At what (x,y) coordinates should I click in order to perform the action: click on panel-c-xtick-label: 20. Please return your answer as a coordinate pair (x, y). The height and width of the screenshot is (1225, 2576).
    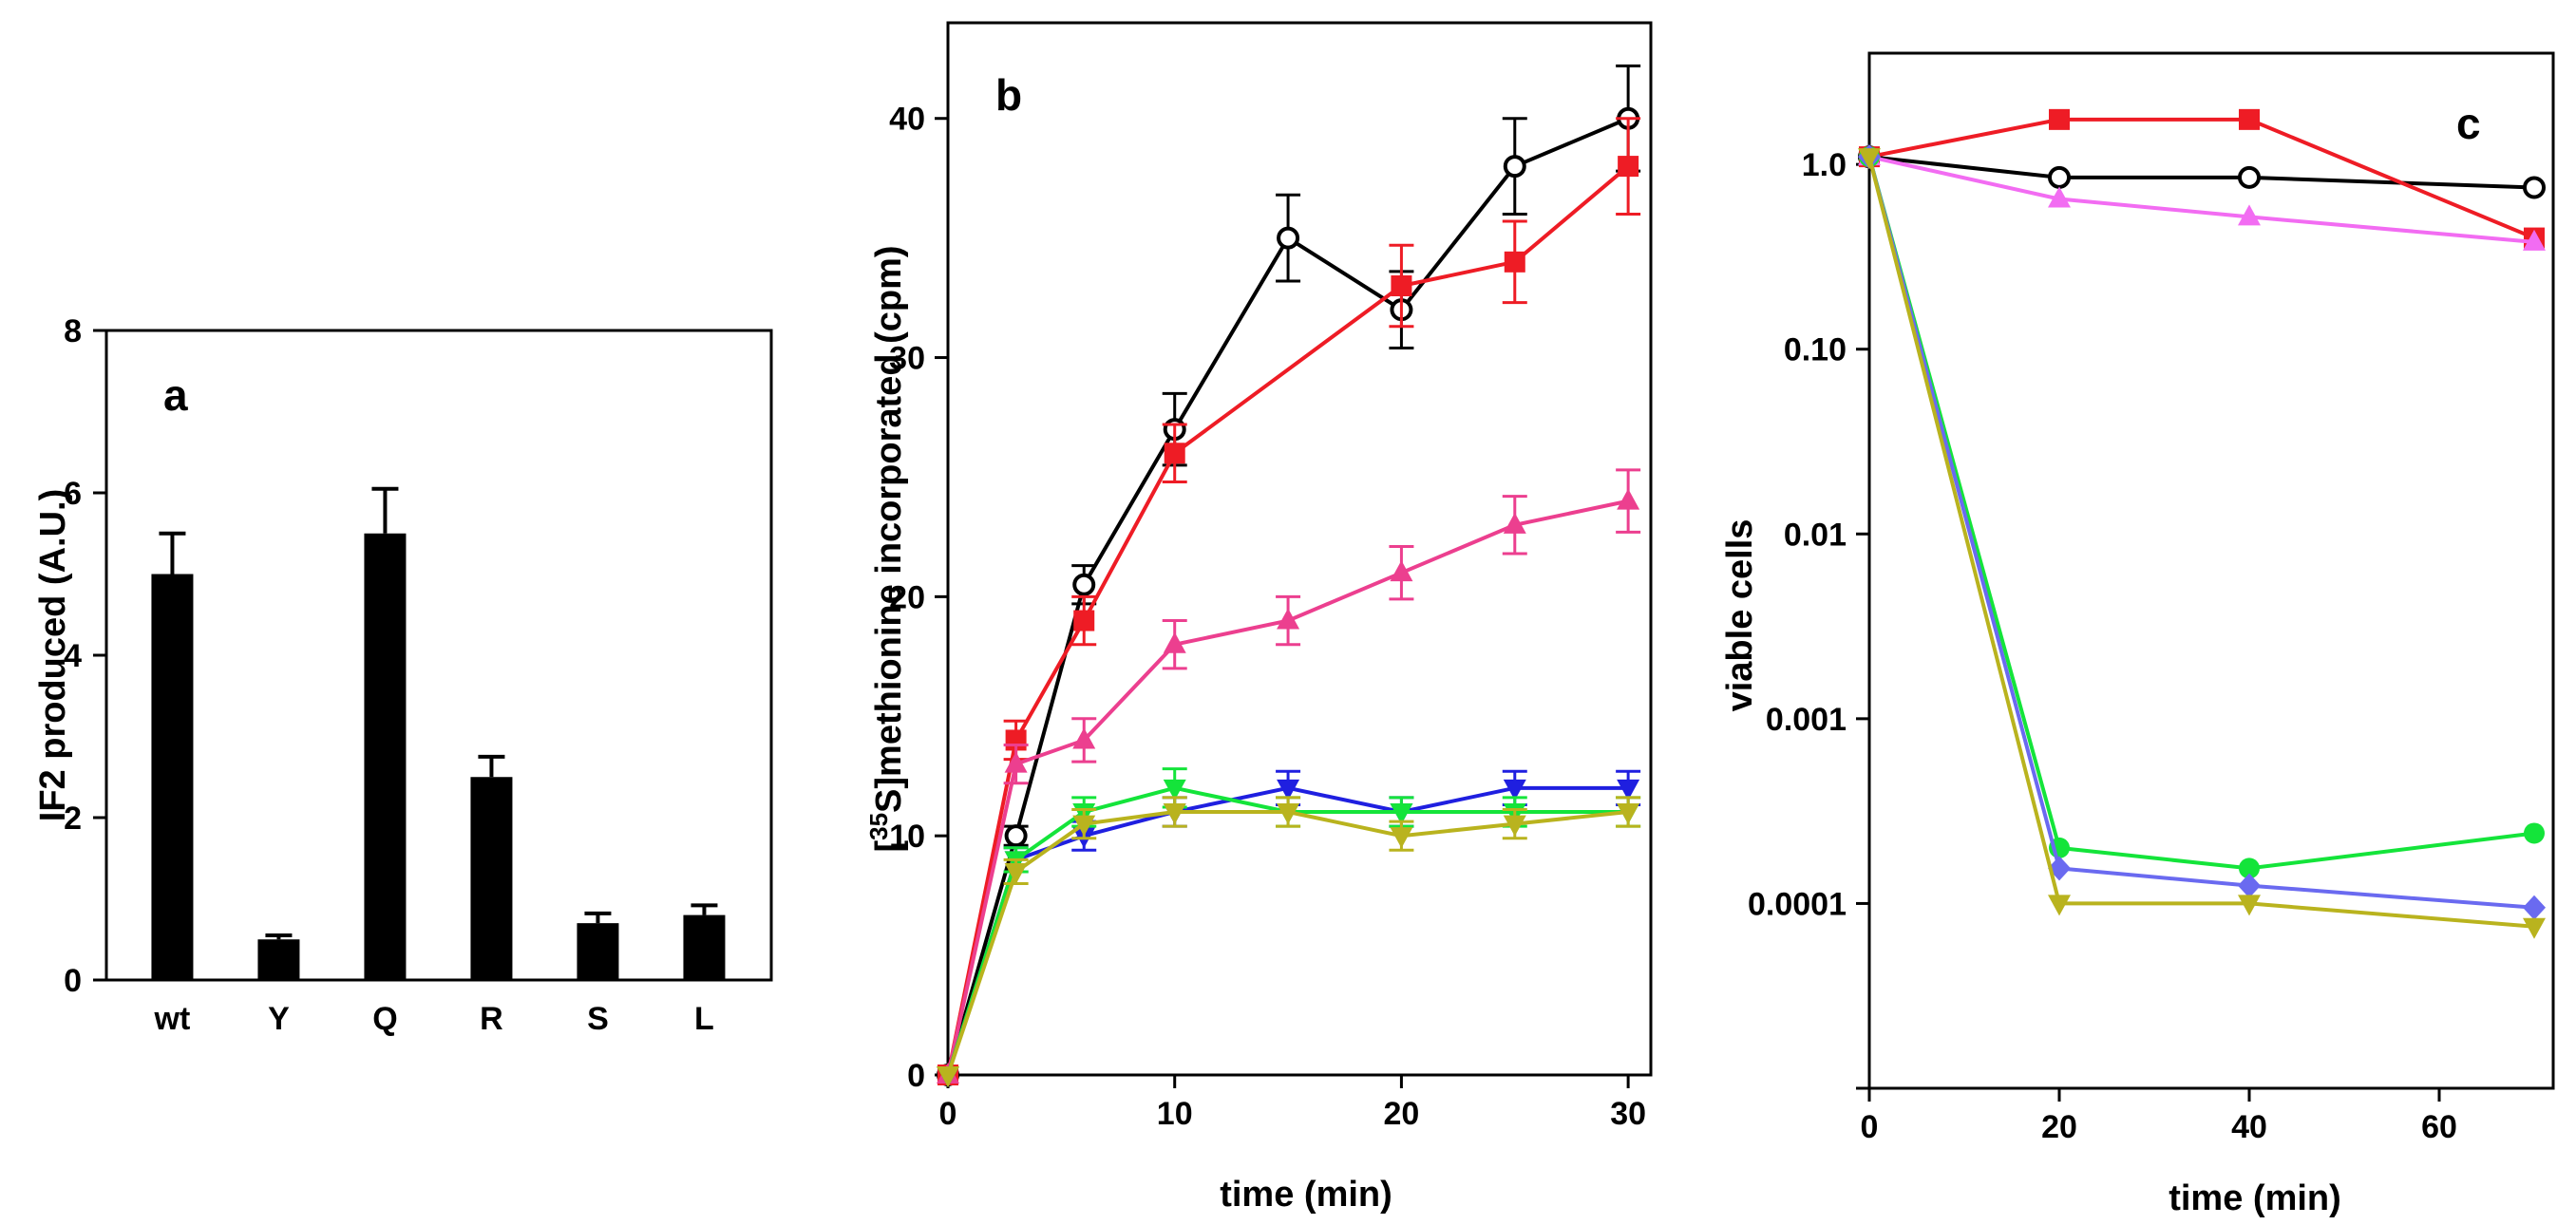
    Looking at the image, I should click on (2059, 1127).